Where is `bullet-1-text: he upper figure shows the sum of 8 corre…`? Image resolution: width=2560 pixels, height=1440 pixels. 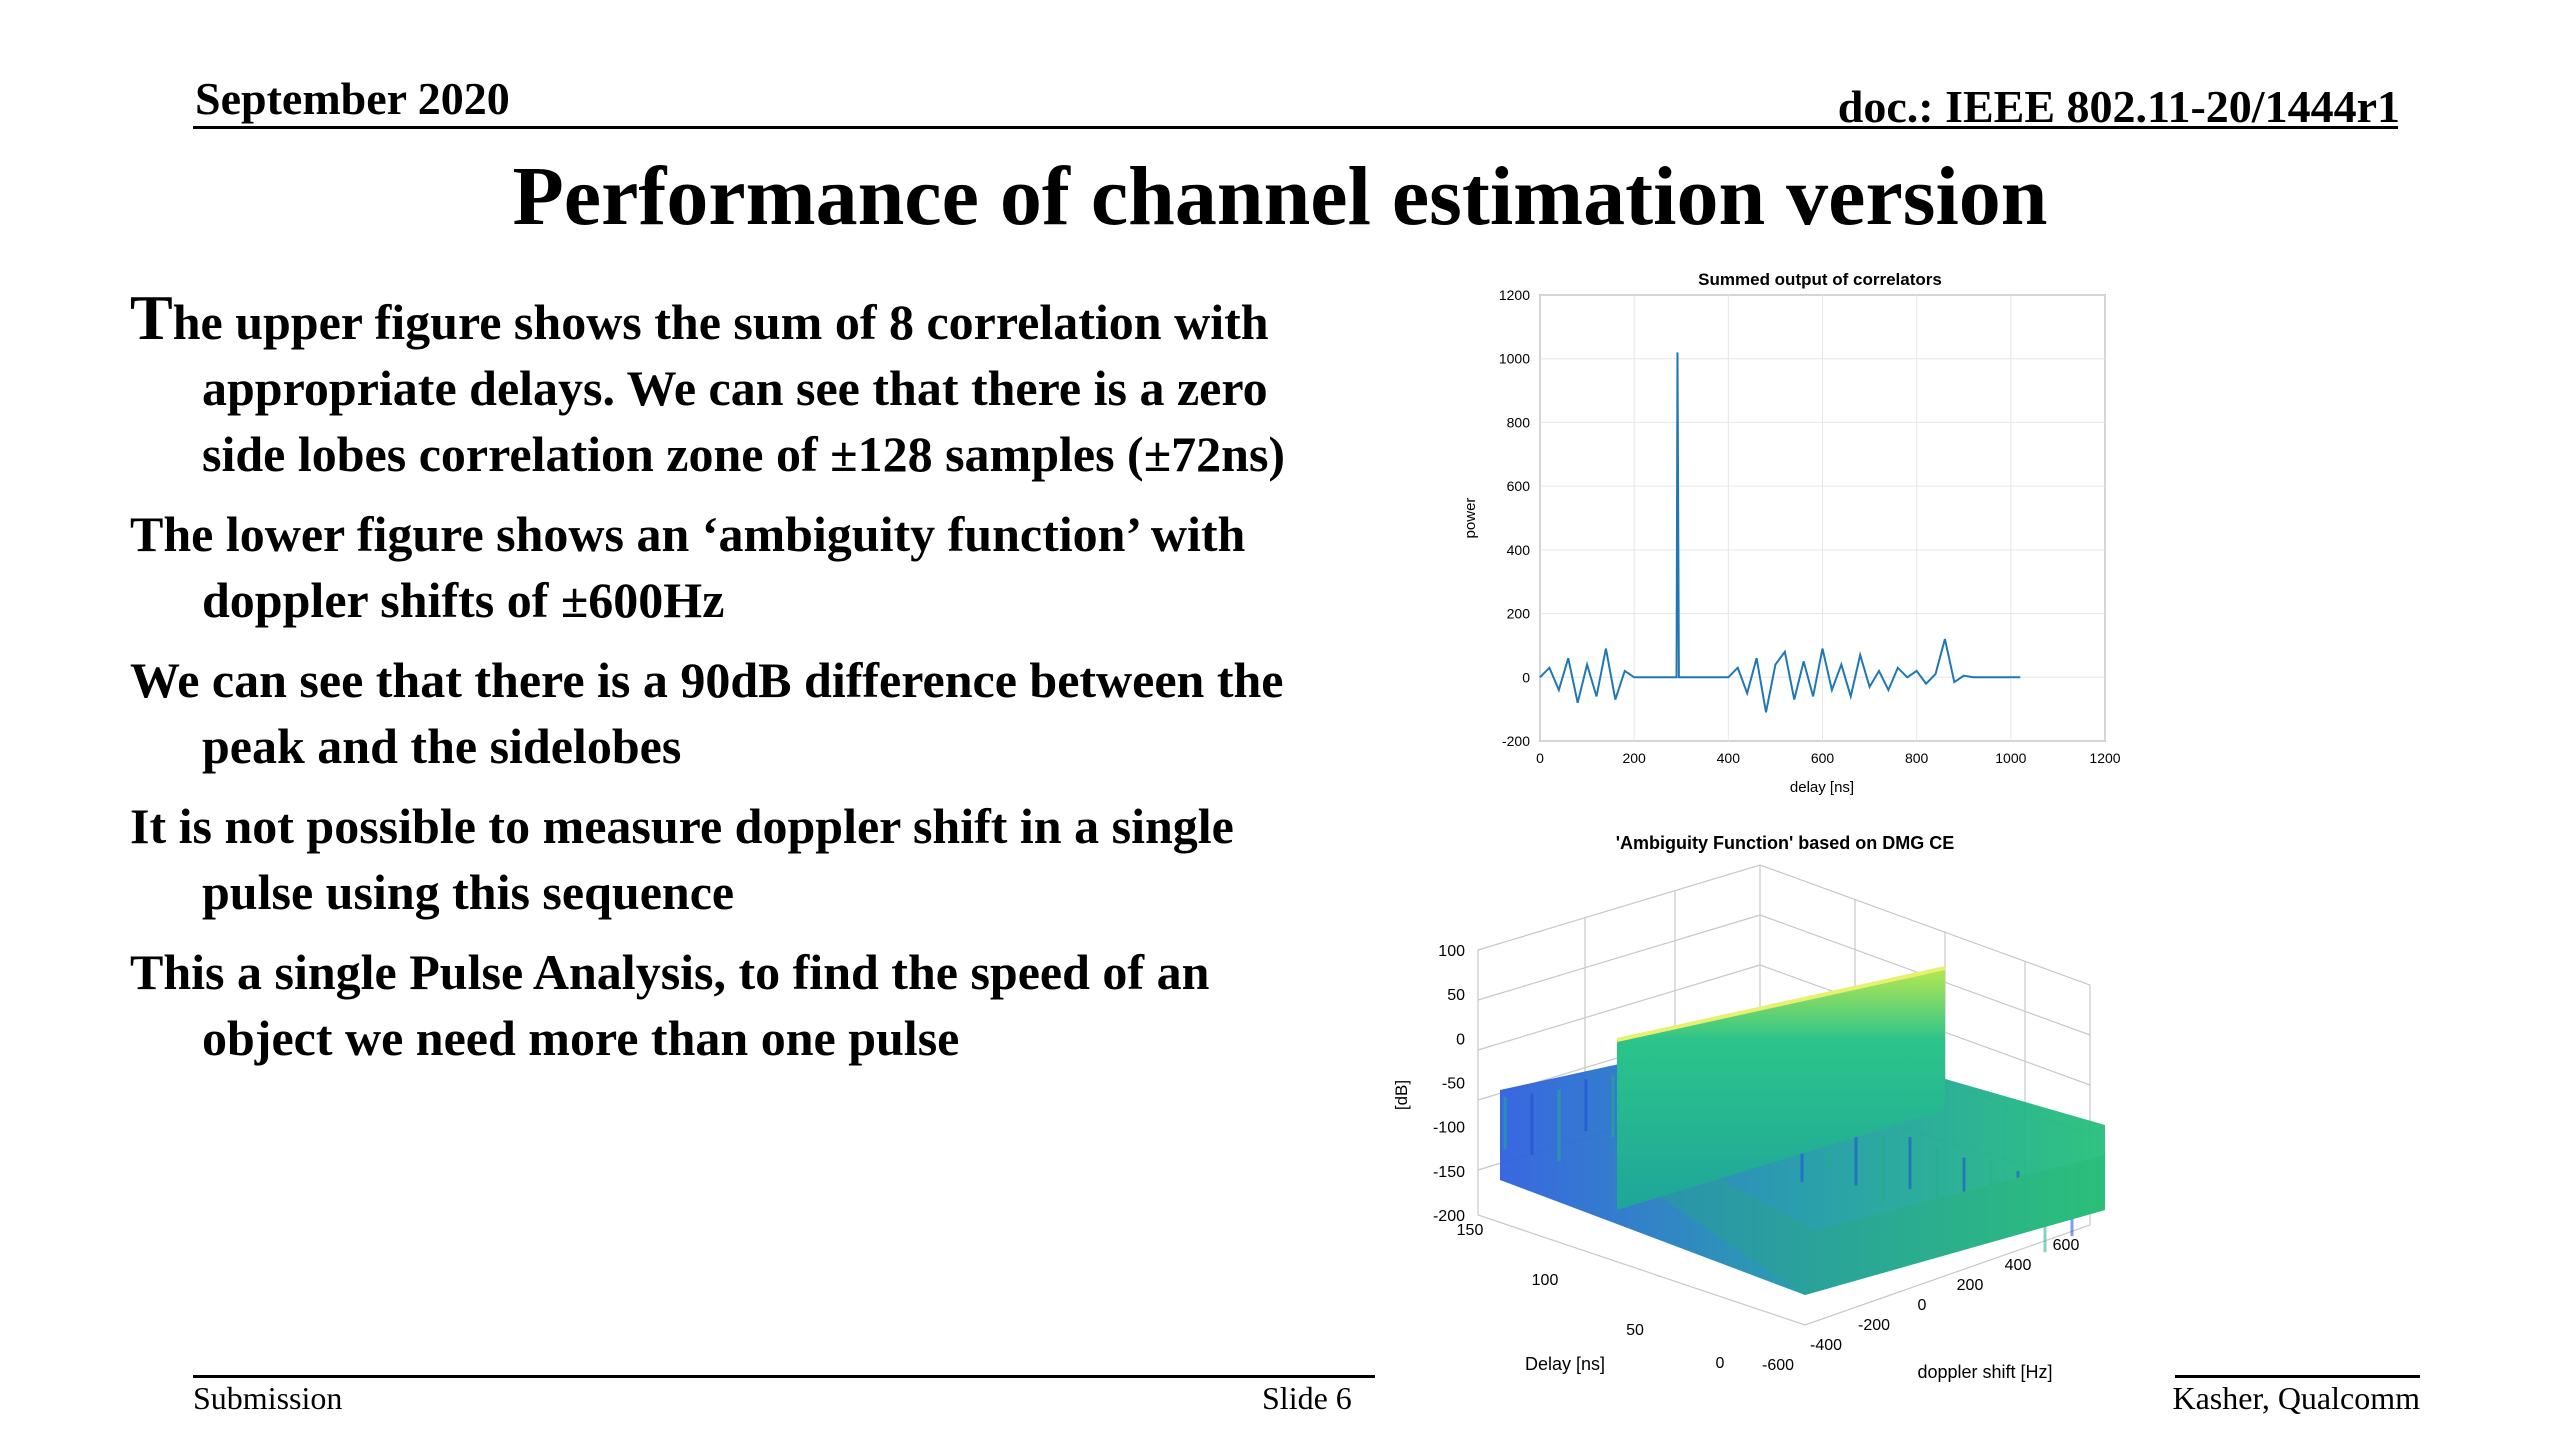 bullet-1-text: he upper figure shows the sum of 8 corre… is located at coordinates (729, 388).